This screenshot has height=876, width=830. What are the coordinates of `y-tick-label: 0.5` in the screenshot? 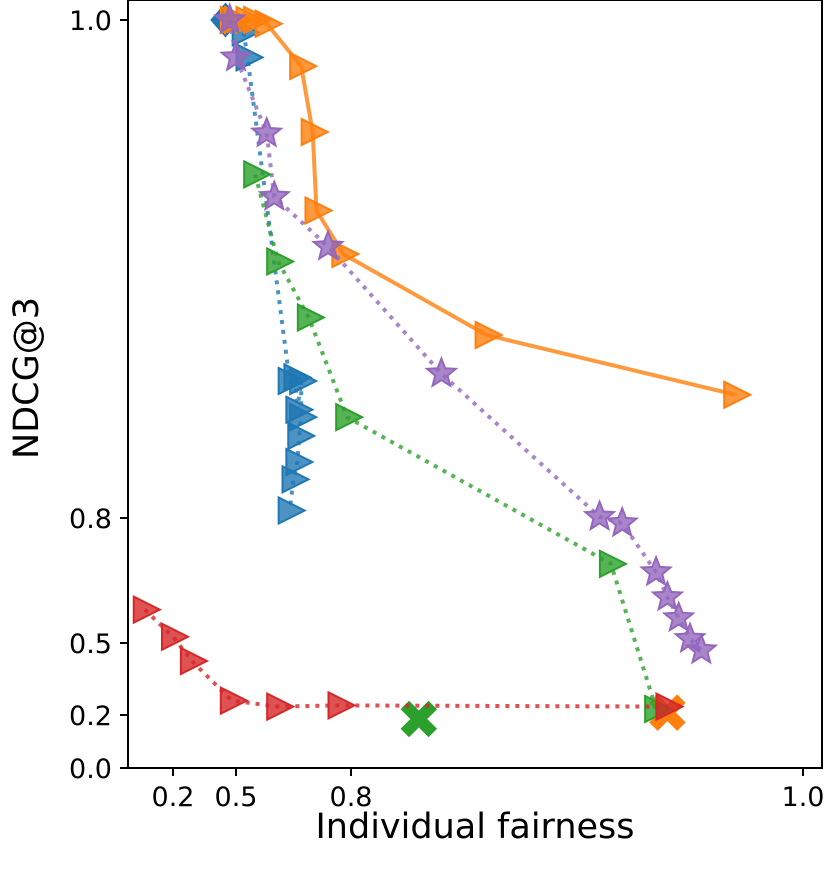 It's located at (90, 644).